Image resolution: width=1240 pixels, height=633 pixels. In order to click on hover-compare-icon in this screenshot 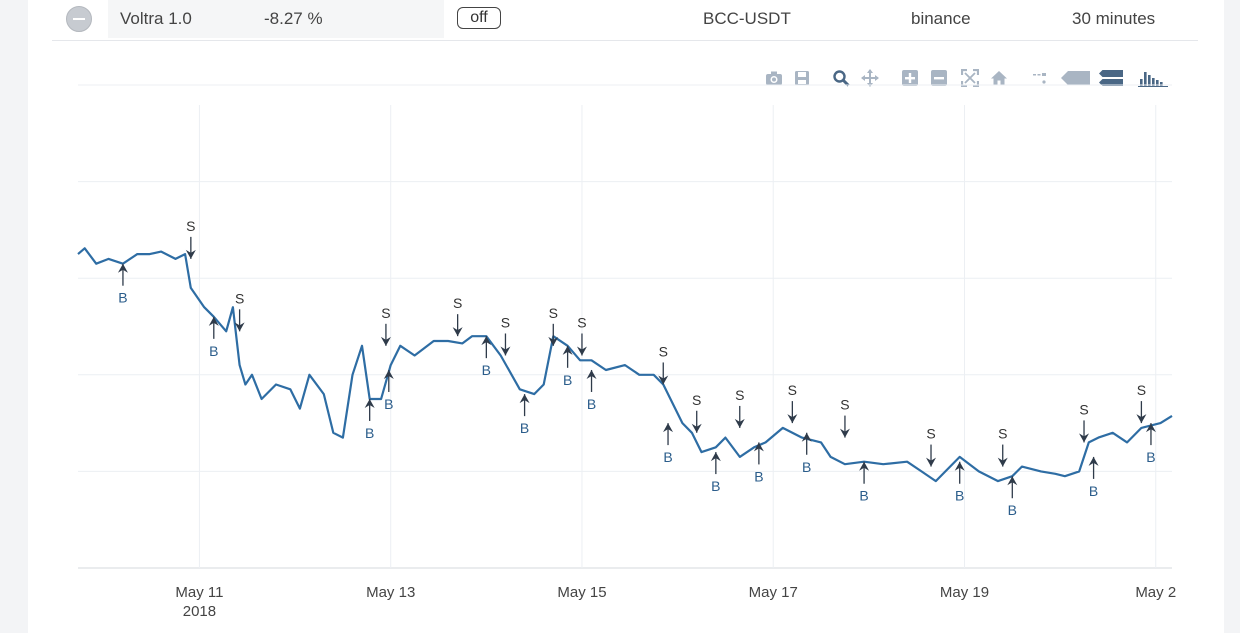, I will do `click(1111, 78)`.